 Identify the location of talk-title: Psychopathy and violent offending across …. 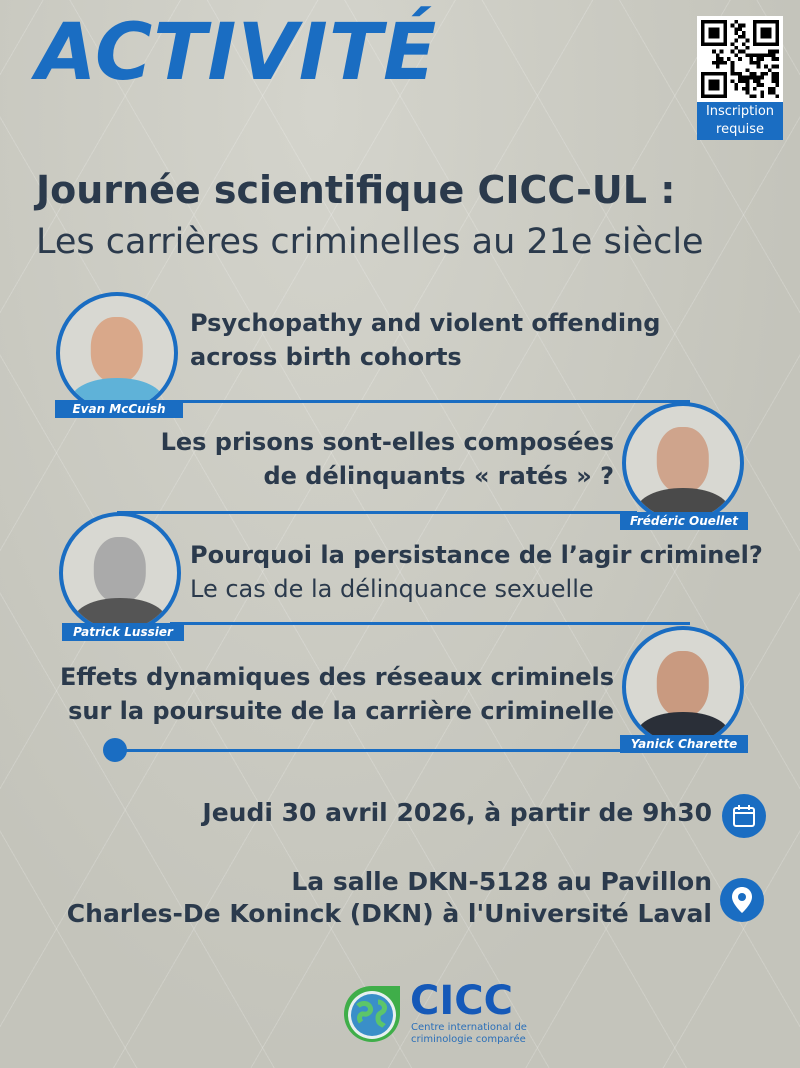
(425, 340).